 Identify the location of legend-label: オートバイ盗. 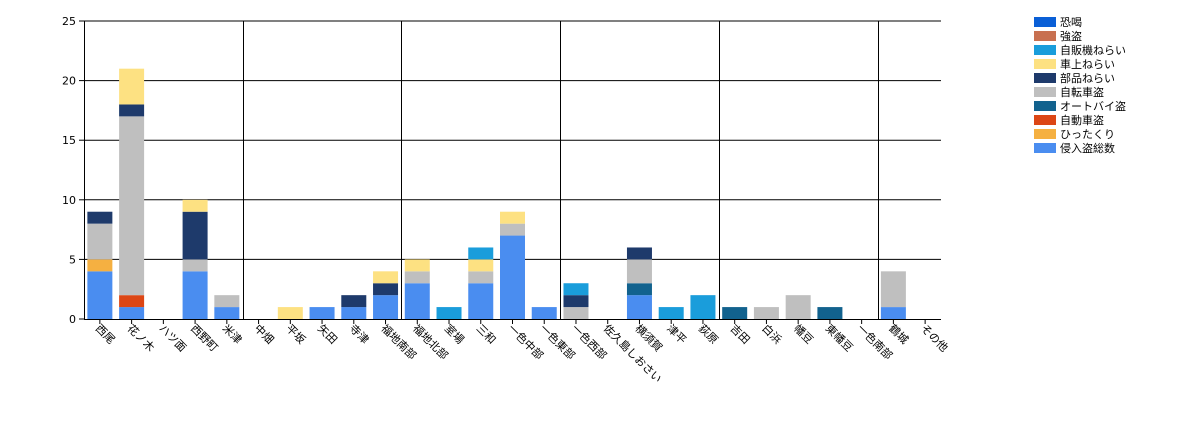
(1093, 106).